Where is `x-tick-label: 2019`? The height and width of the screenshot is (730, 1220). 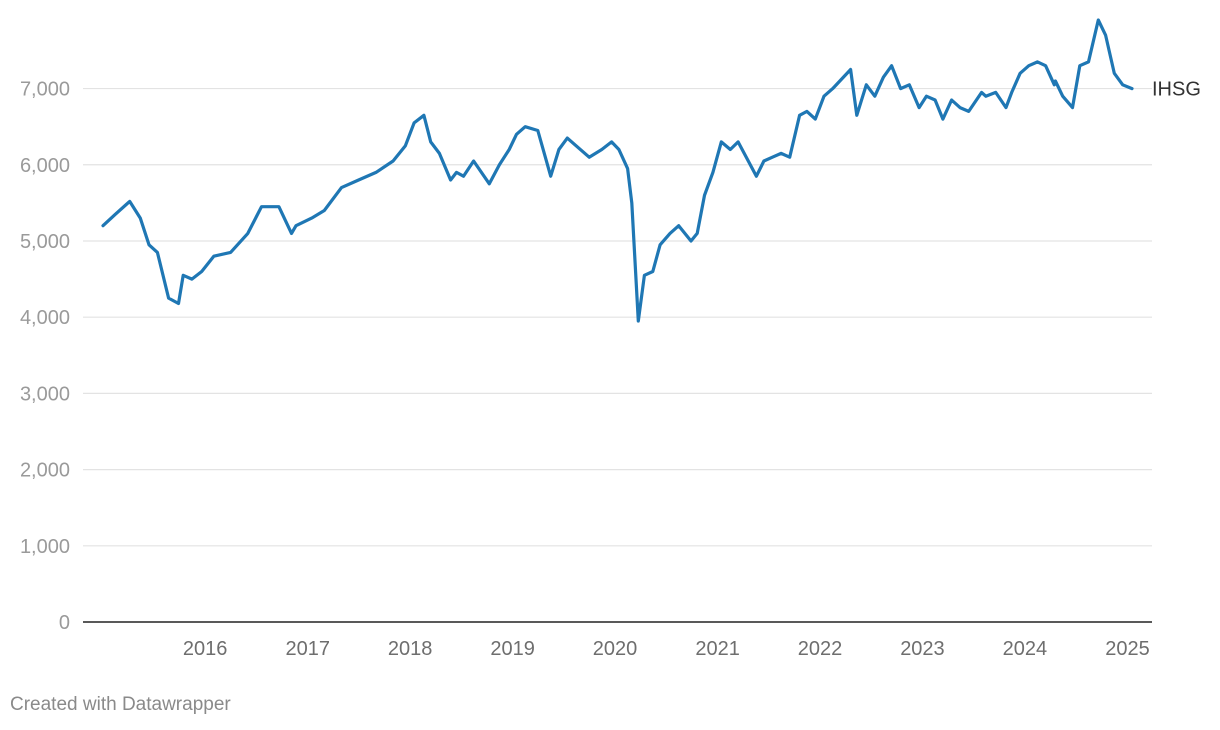 x-tick-label: 2019 is located at coordinates (512, 649).